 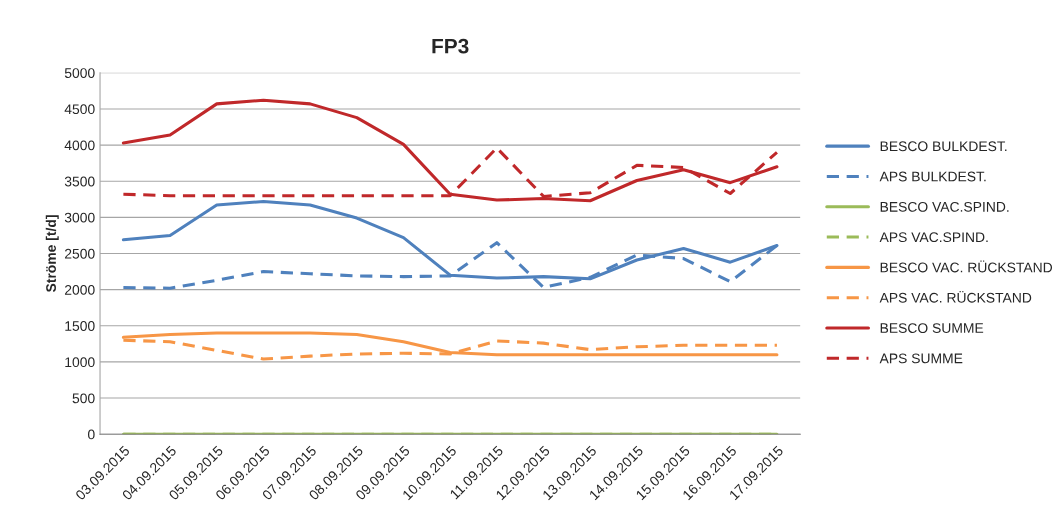 I want to click on y-tick-label: 1500, so click(x=80, y=326).